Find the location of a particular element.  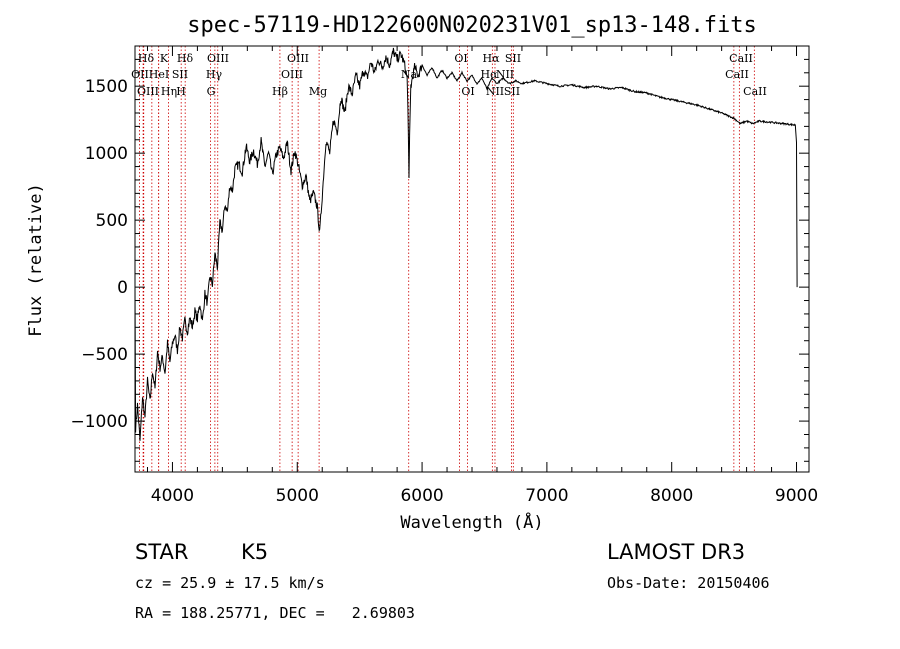

x-axis-label: Wavelength (Å) is located at coordinates (471, 522).